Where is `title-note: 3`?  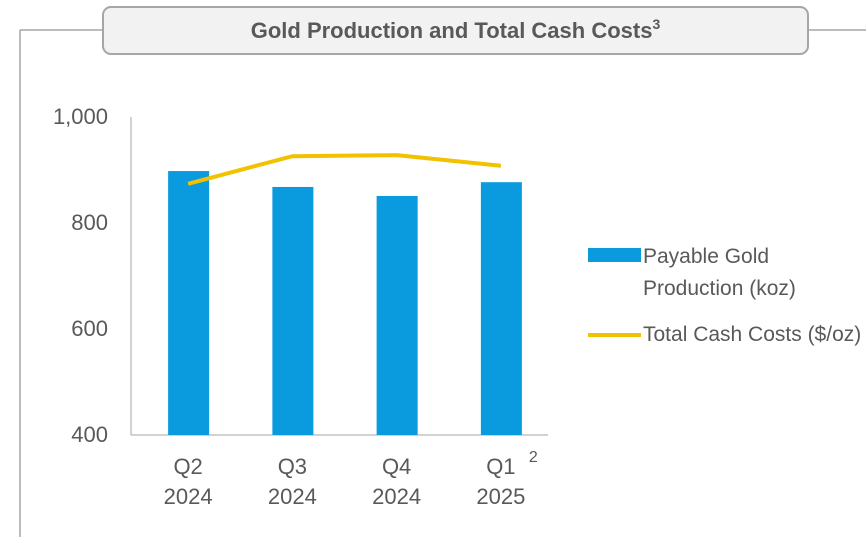 title-note: 3 is located at coordinates (656, 24).